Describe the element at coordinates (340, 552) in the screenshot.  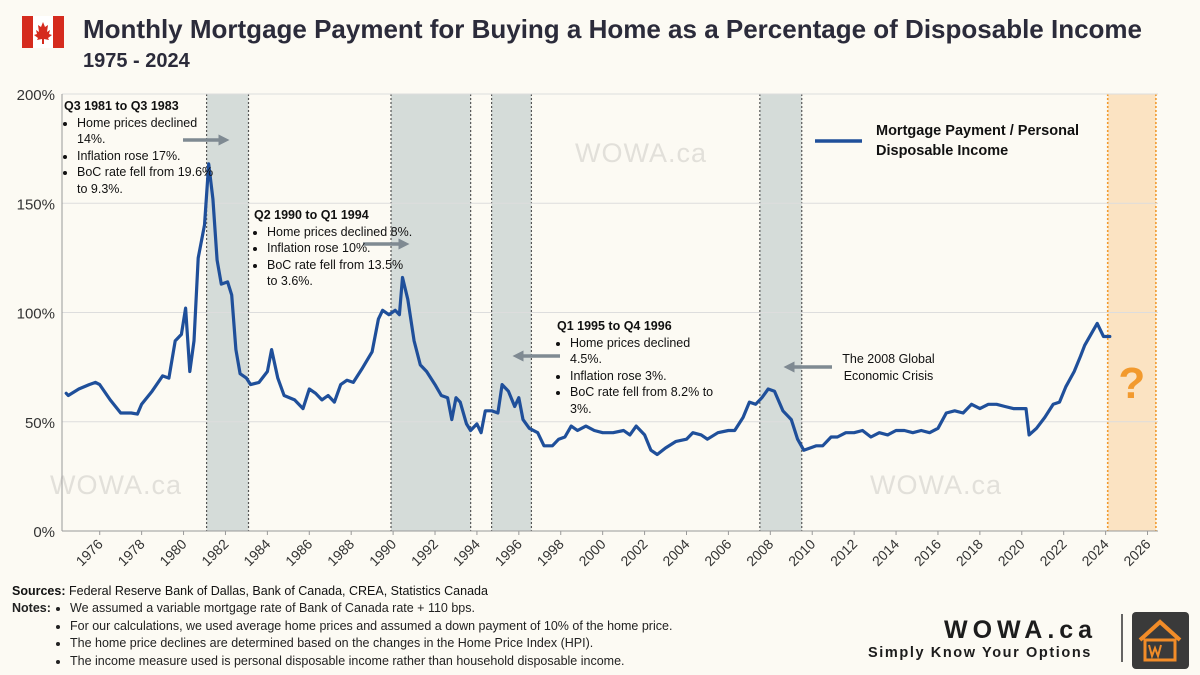
I see `x-tick-label: 1988` at that location.